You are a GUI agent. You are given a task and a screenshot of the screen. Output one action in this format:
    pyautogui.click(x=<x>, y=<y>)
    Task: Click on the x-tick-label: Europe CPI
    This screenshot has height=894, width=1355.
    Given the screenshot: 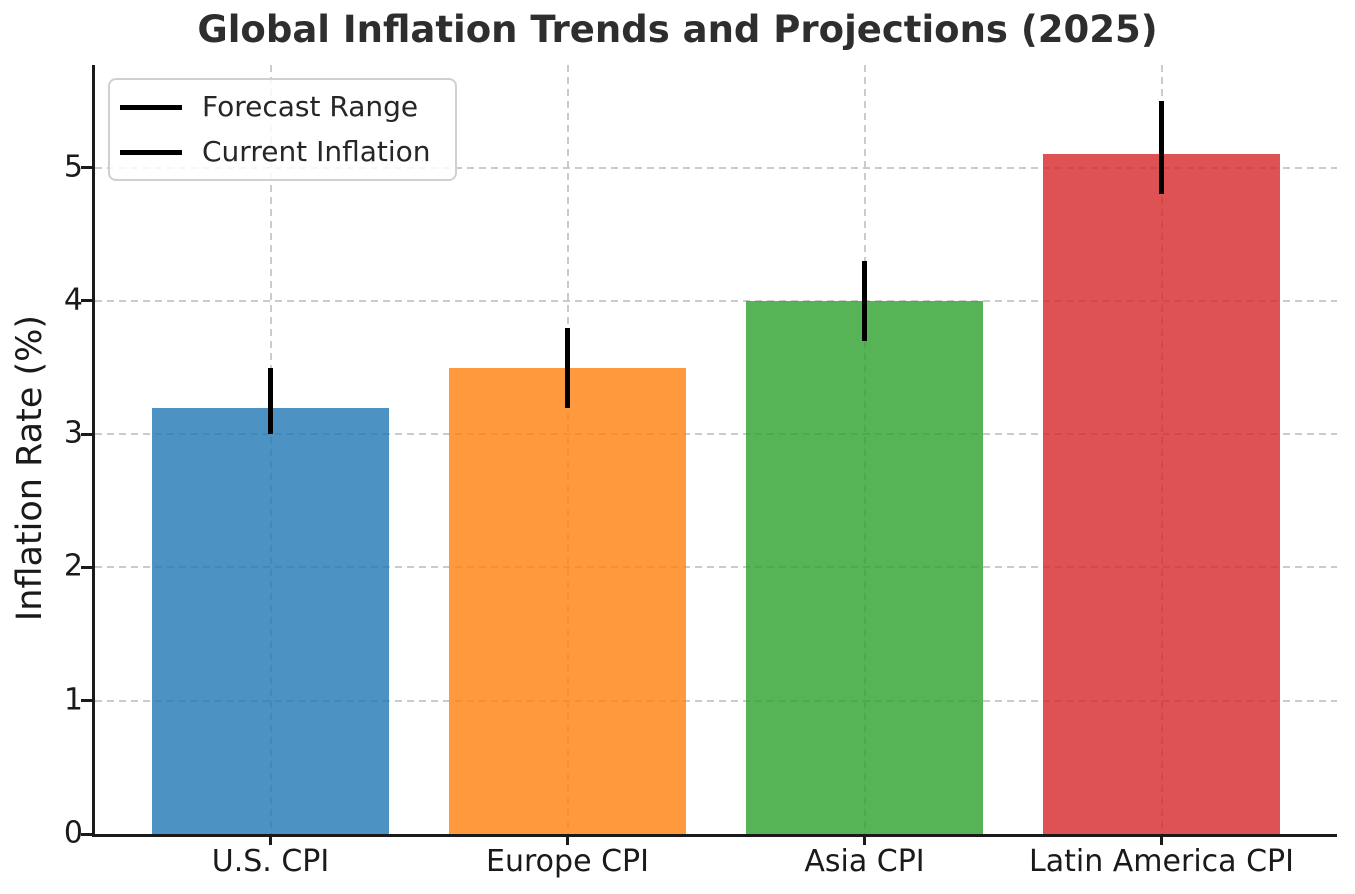 What is the action you would take?
    pyautogui.click(x=567, y=861)
    